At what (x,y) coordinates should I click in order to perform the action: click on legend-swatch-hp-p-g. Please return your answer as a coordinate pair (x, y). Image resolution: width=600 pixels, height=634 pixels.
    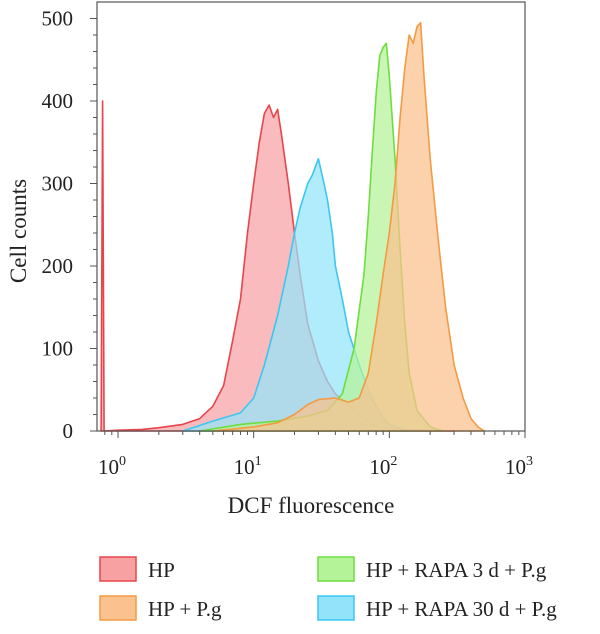
    Looking at the image, I should click on (118, 608).